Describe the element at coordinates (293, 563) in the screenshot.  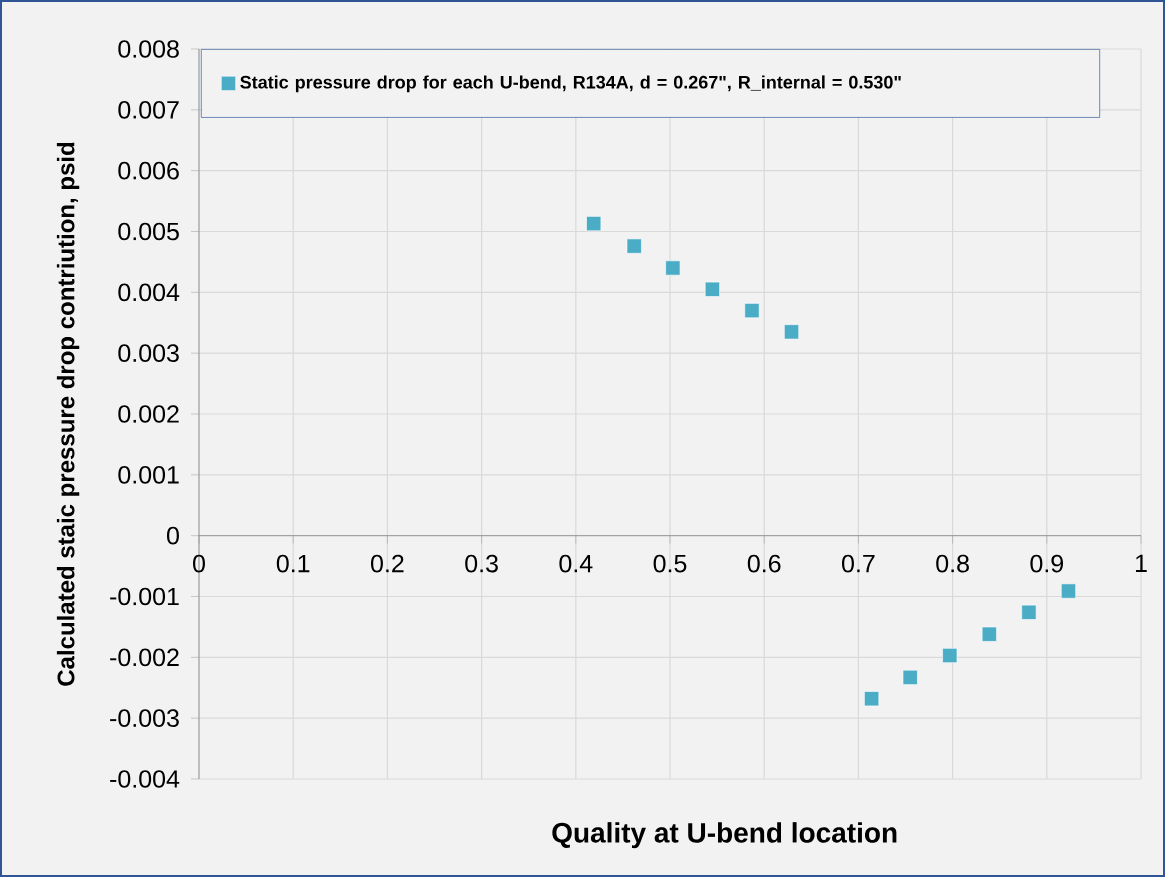
I see `x-tick-label: 0.1` at that location.